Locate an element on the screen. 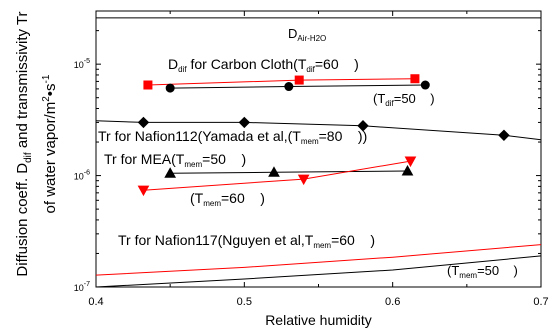 This screenshot has width=549, height=336. annotation-mea50: Tr for MEA(Tmem=50 ) is located at coordinates (175, 160).